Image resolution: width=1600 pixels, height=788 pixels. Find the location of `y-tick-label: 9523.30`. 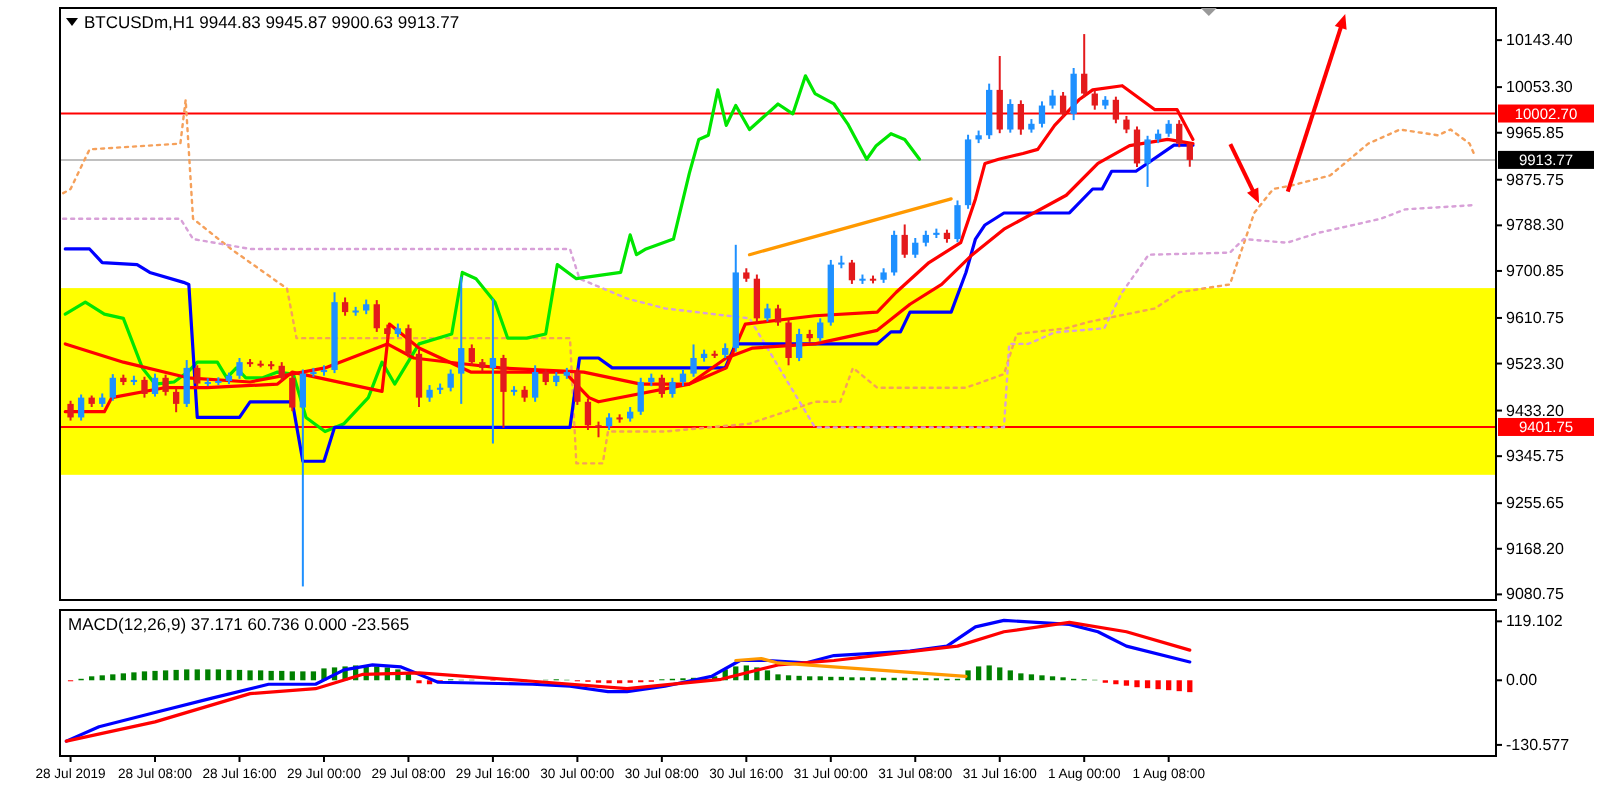

y-tick-label: 9523.30 is located at coordinates (1535, 363).